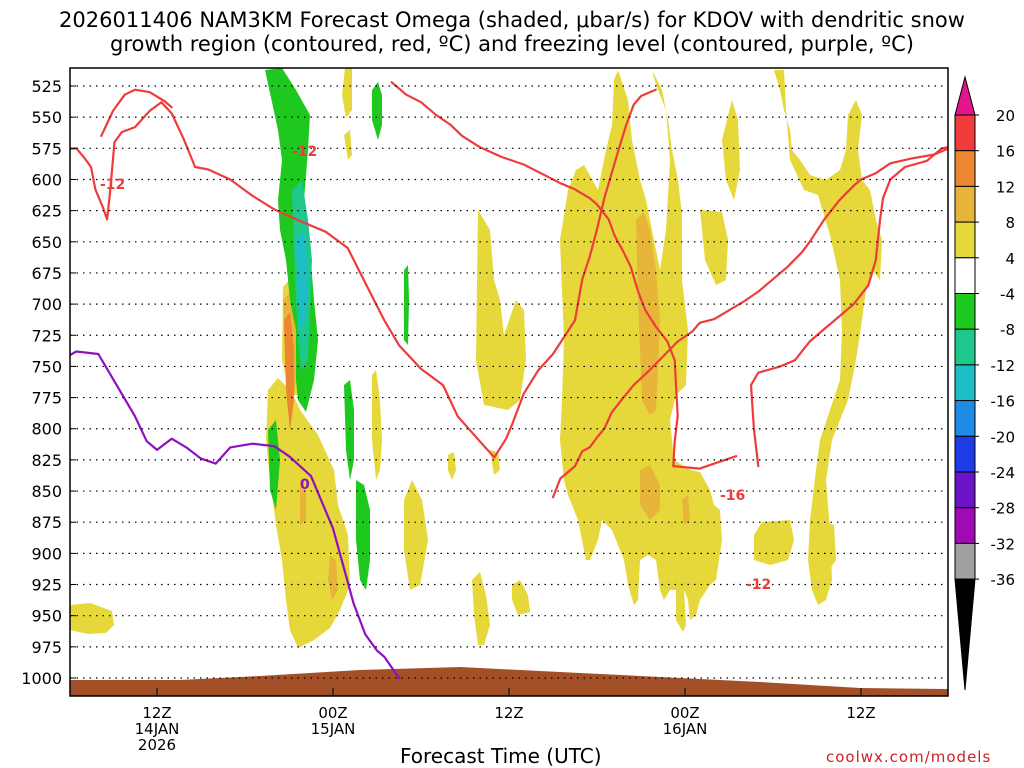 The height and width of the screenshot is (768, 1024). What do you see at coordinates (965, 418) in the screenshot?
I see `colorbar-swatch-minus20-minus16` at bounding box center [965, 418].